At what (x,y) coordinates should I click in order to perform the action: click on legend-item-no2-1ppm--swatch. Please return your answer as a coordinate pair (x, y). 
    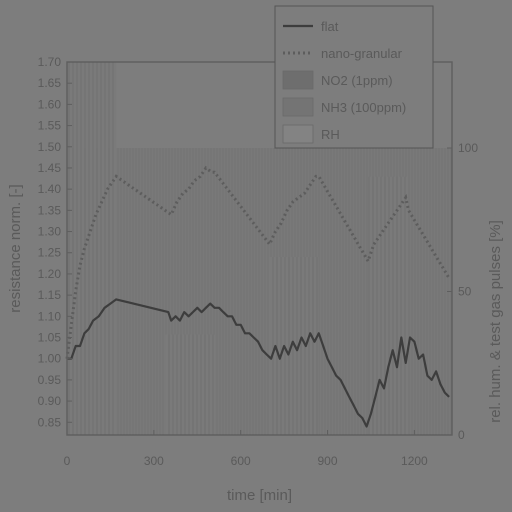
    Looking at the image, I should click on (298, 80).